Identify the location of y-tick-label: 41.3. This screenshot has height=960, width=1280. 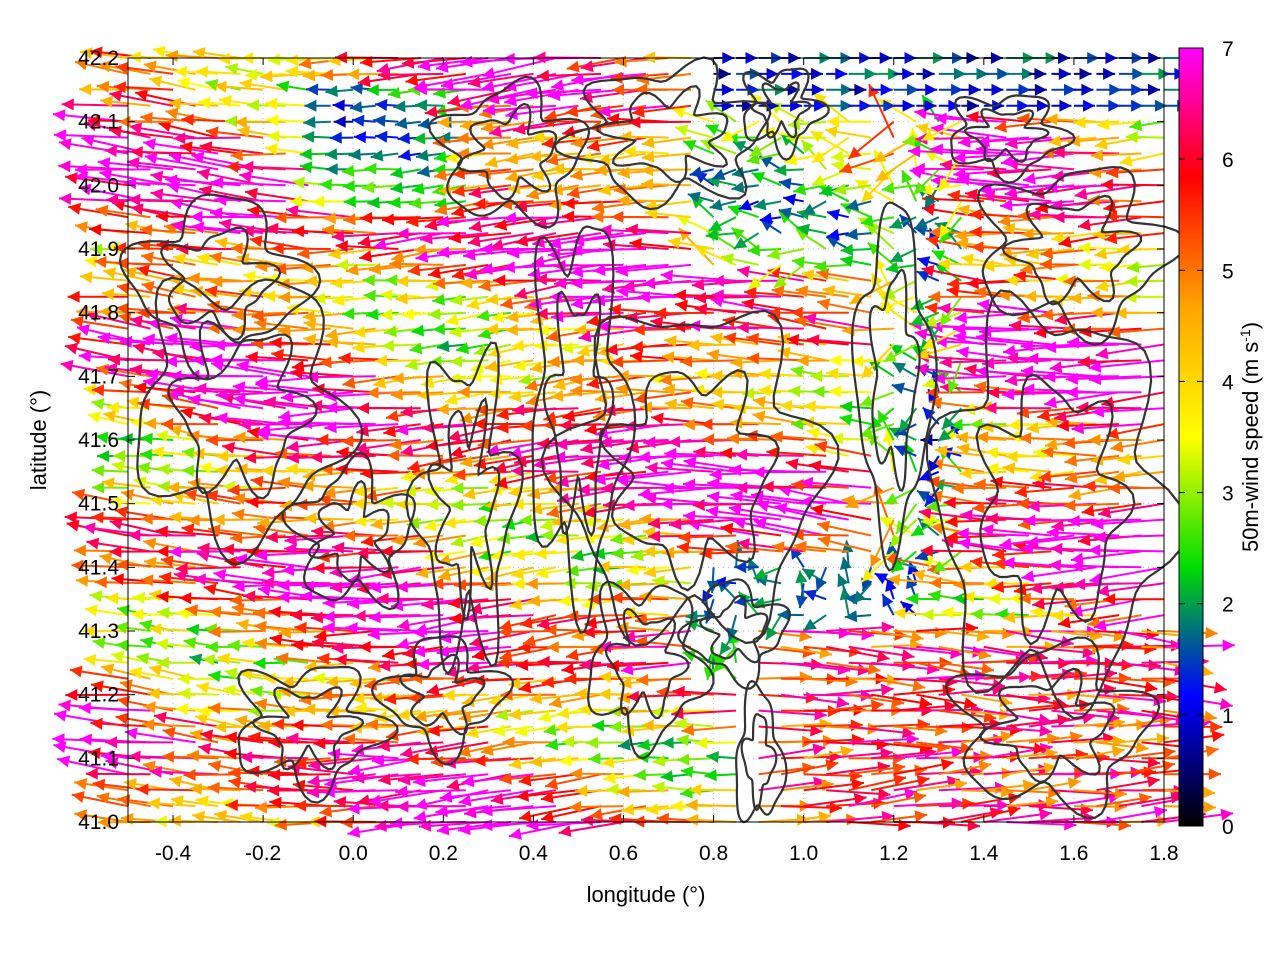
(98, 631).